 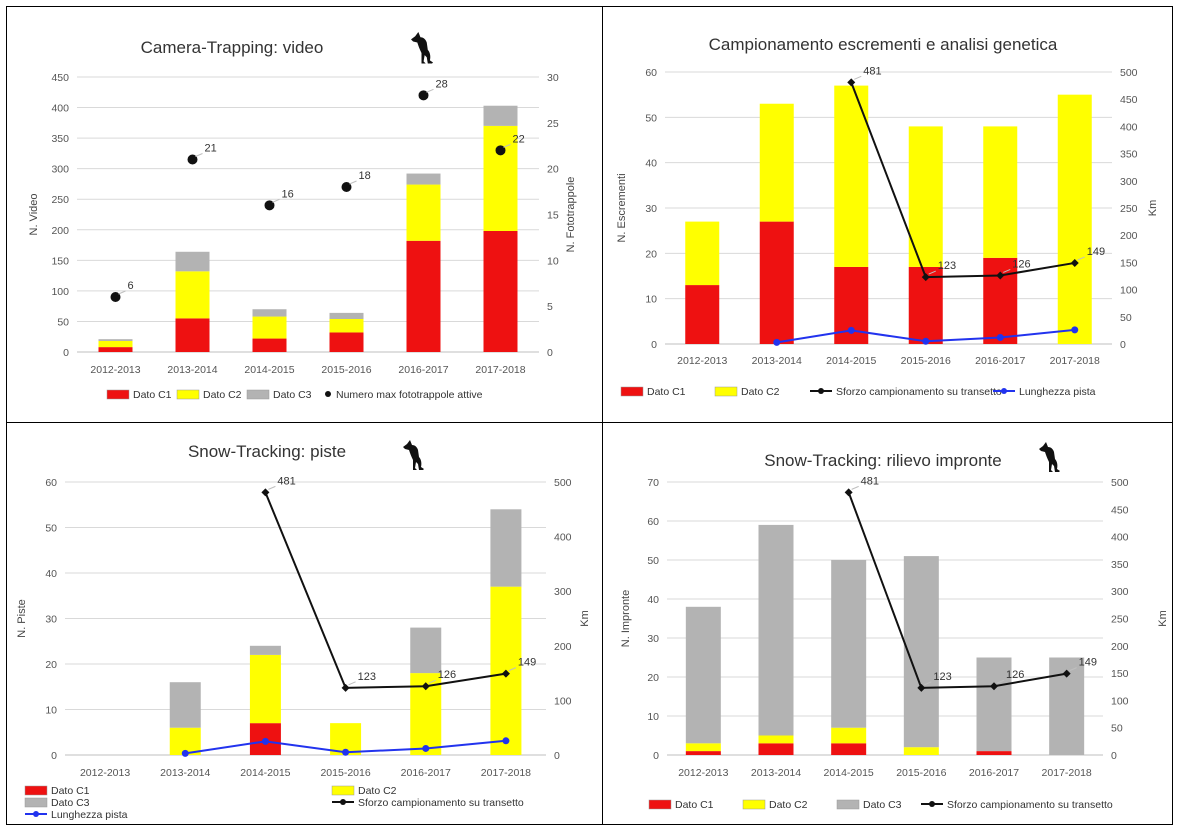 What do you see at coordinates (232, 47) in the screenshot?
I see `chart-title: Camera-Trapping: video` at bounding box center [232, 47].